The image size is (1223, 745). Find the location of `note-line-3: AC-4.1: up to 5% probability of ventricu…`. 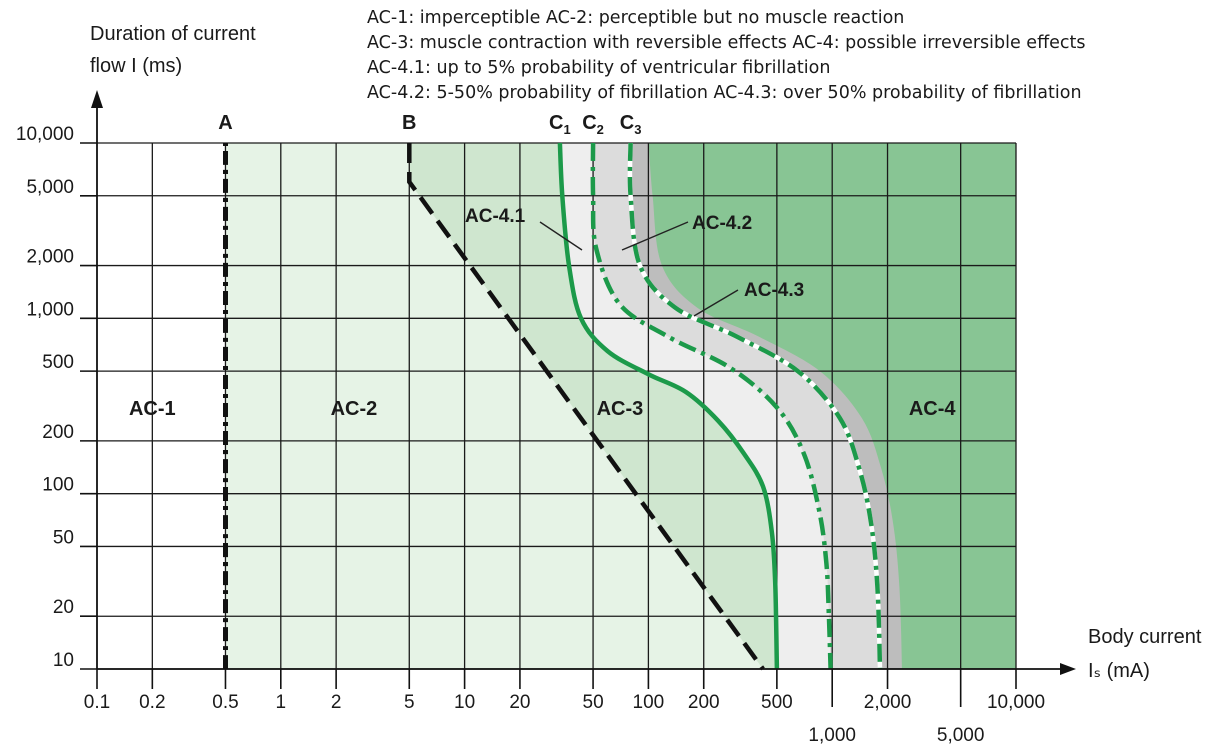

note-line-3: AC-4.1: up to 5% probability of ventricu… is located at coordinates (599, 68).